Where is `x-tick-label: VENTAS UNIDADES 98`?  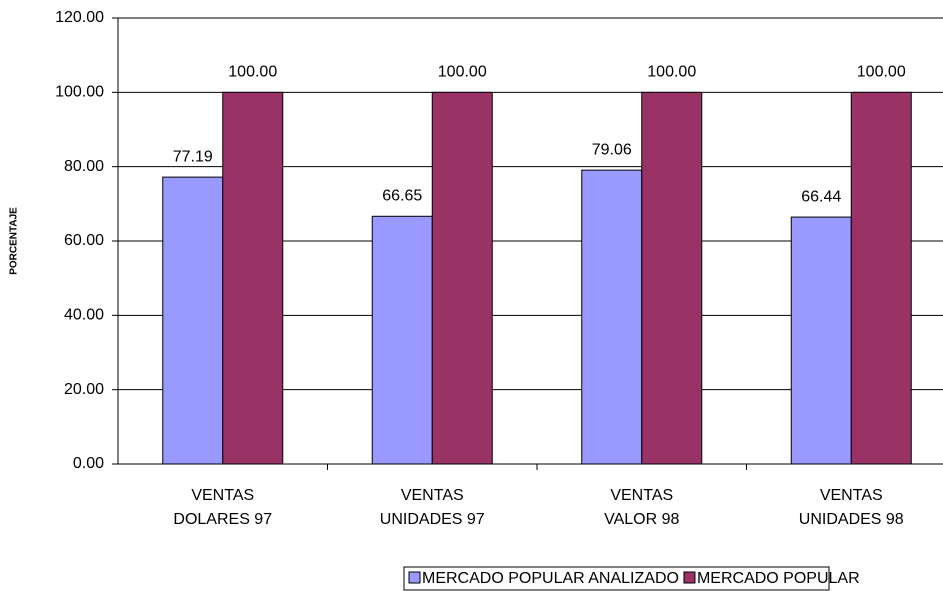 x-tick-label: VENTAS UNIDADES 98 is located at coordinates (851, 507).